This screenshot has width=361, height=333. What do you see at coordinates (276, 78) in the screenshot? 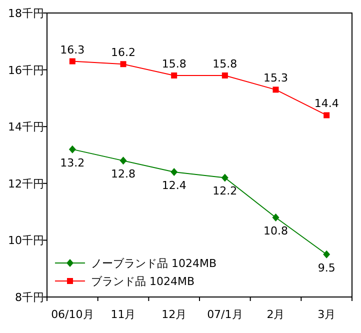
I see `data-label: 15.3` at bounding box center [276, 78].